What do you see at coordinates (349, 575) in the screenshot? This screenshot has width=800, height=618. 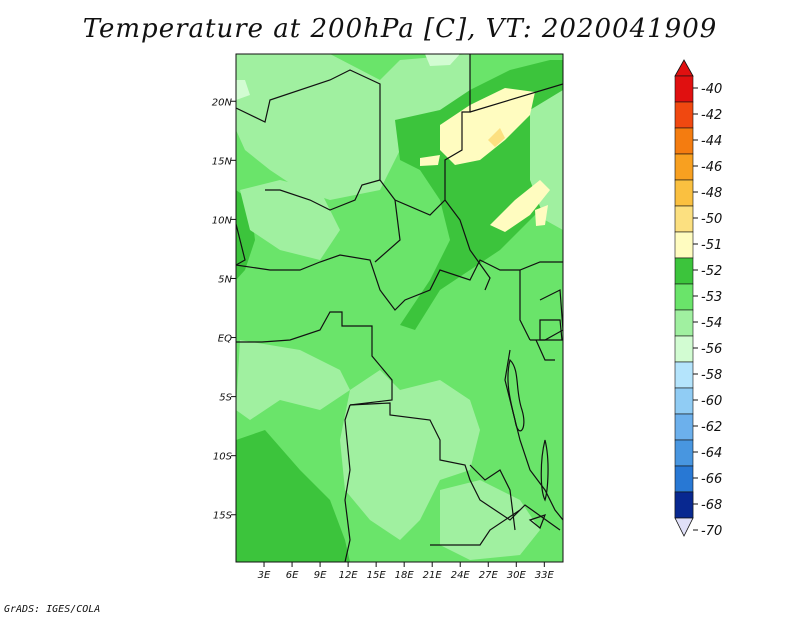 I see `x-tick-label: 12E` at bounding box center [349, 575].